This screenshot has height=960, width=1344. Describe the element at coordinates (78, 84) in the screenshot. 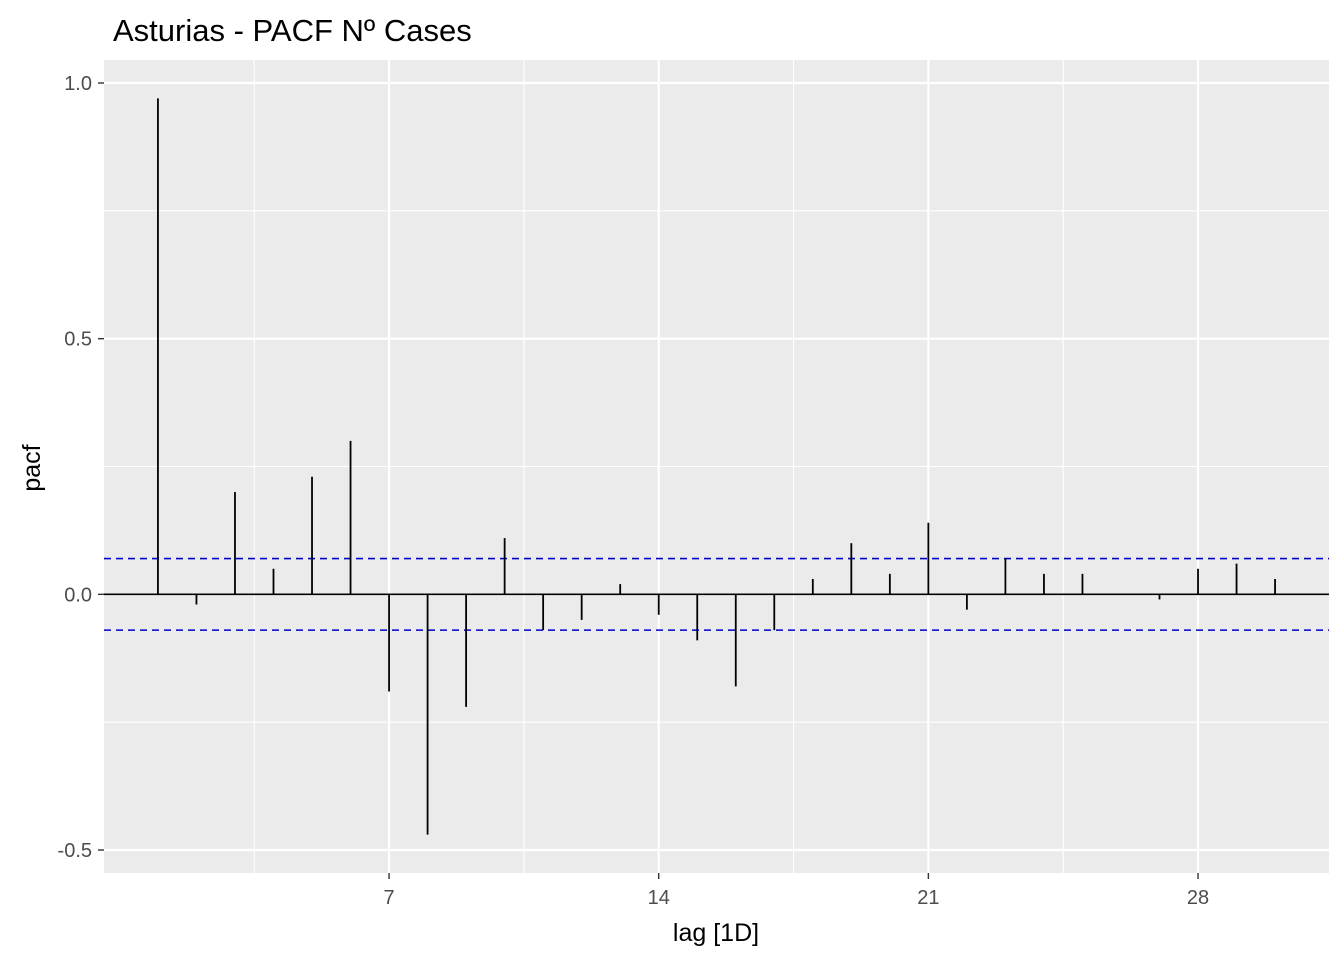

I see `y-tick-label: 1.0` at that location.